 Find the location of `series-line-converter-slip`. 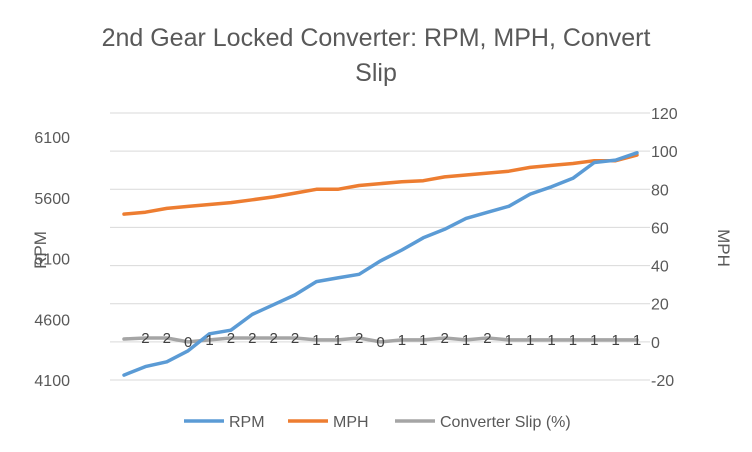

series-line-converter-slip is located at coordinates (380, 340).